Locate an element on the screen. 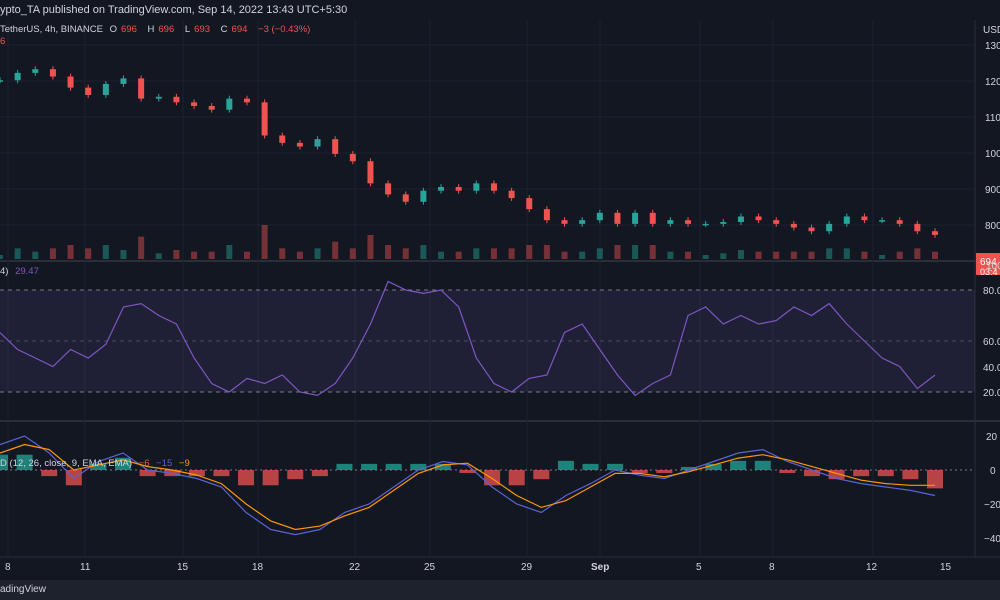  tradingview-logo: adingView is located at coordinates (23, 589).